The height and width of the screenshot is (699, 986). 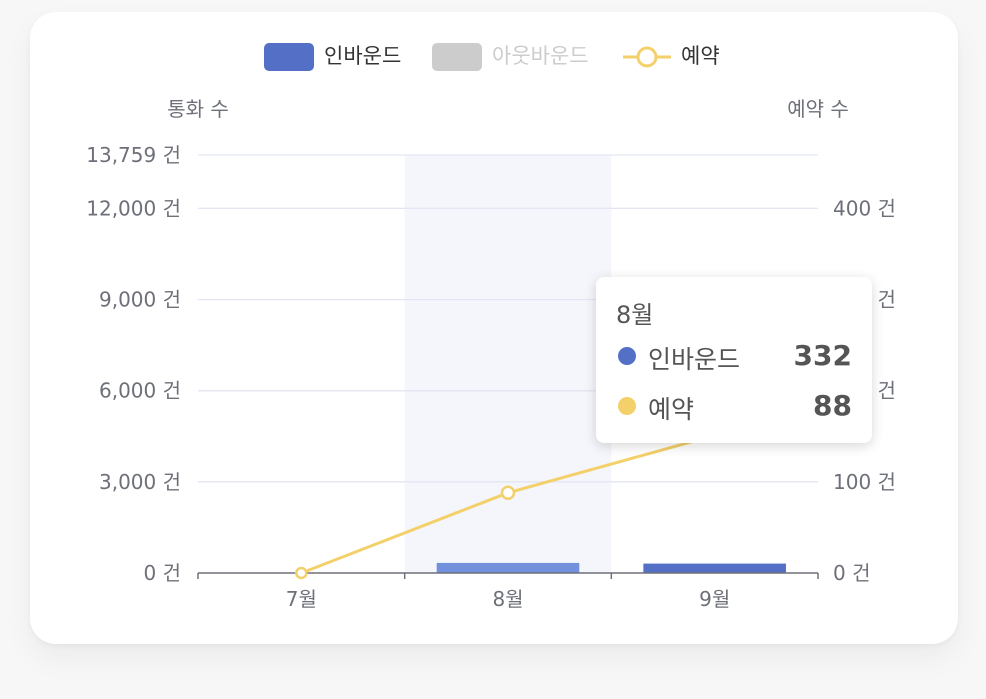 What do you see at coordinates (540, 56) in the screenshot?
I see `legend-outbound-label: 아웃바운드` at bounding box center [540, 56].